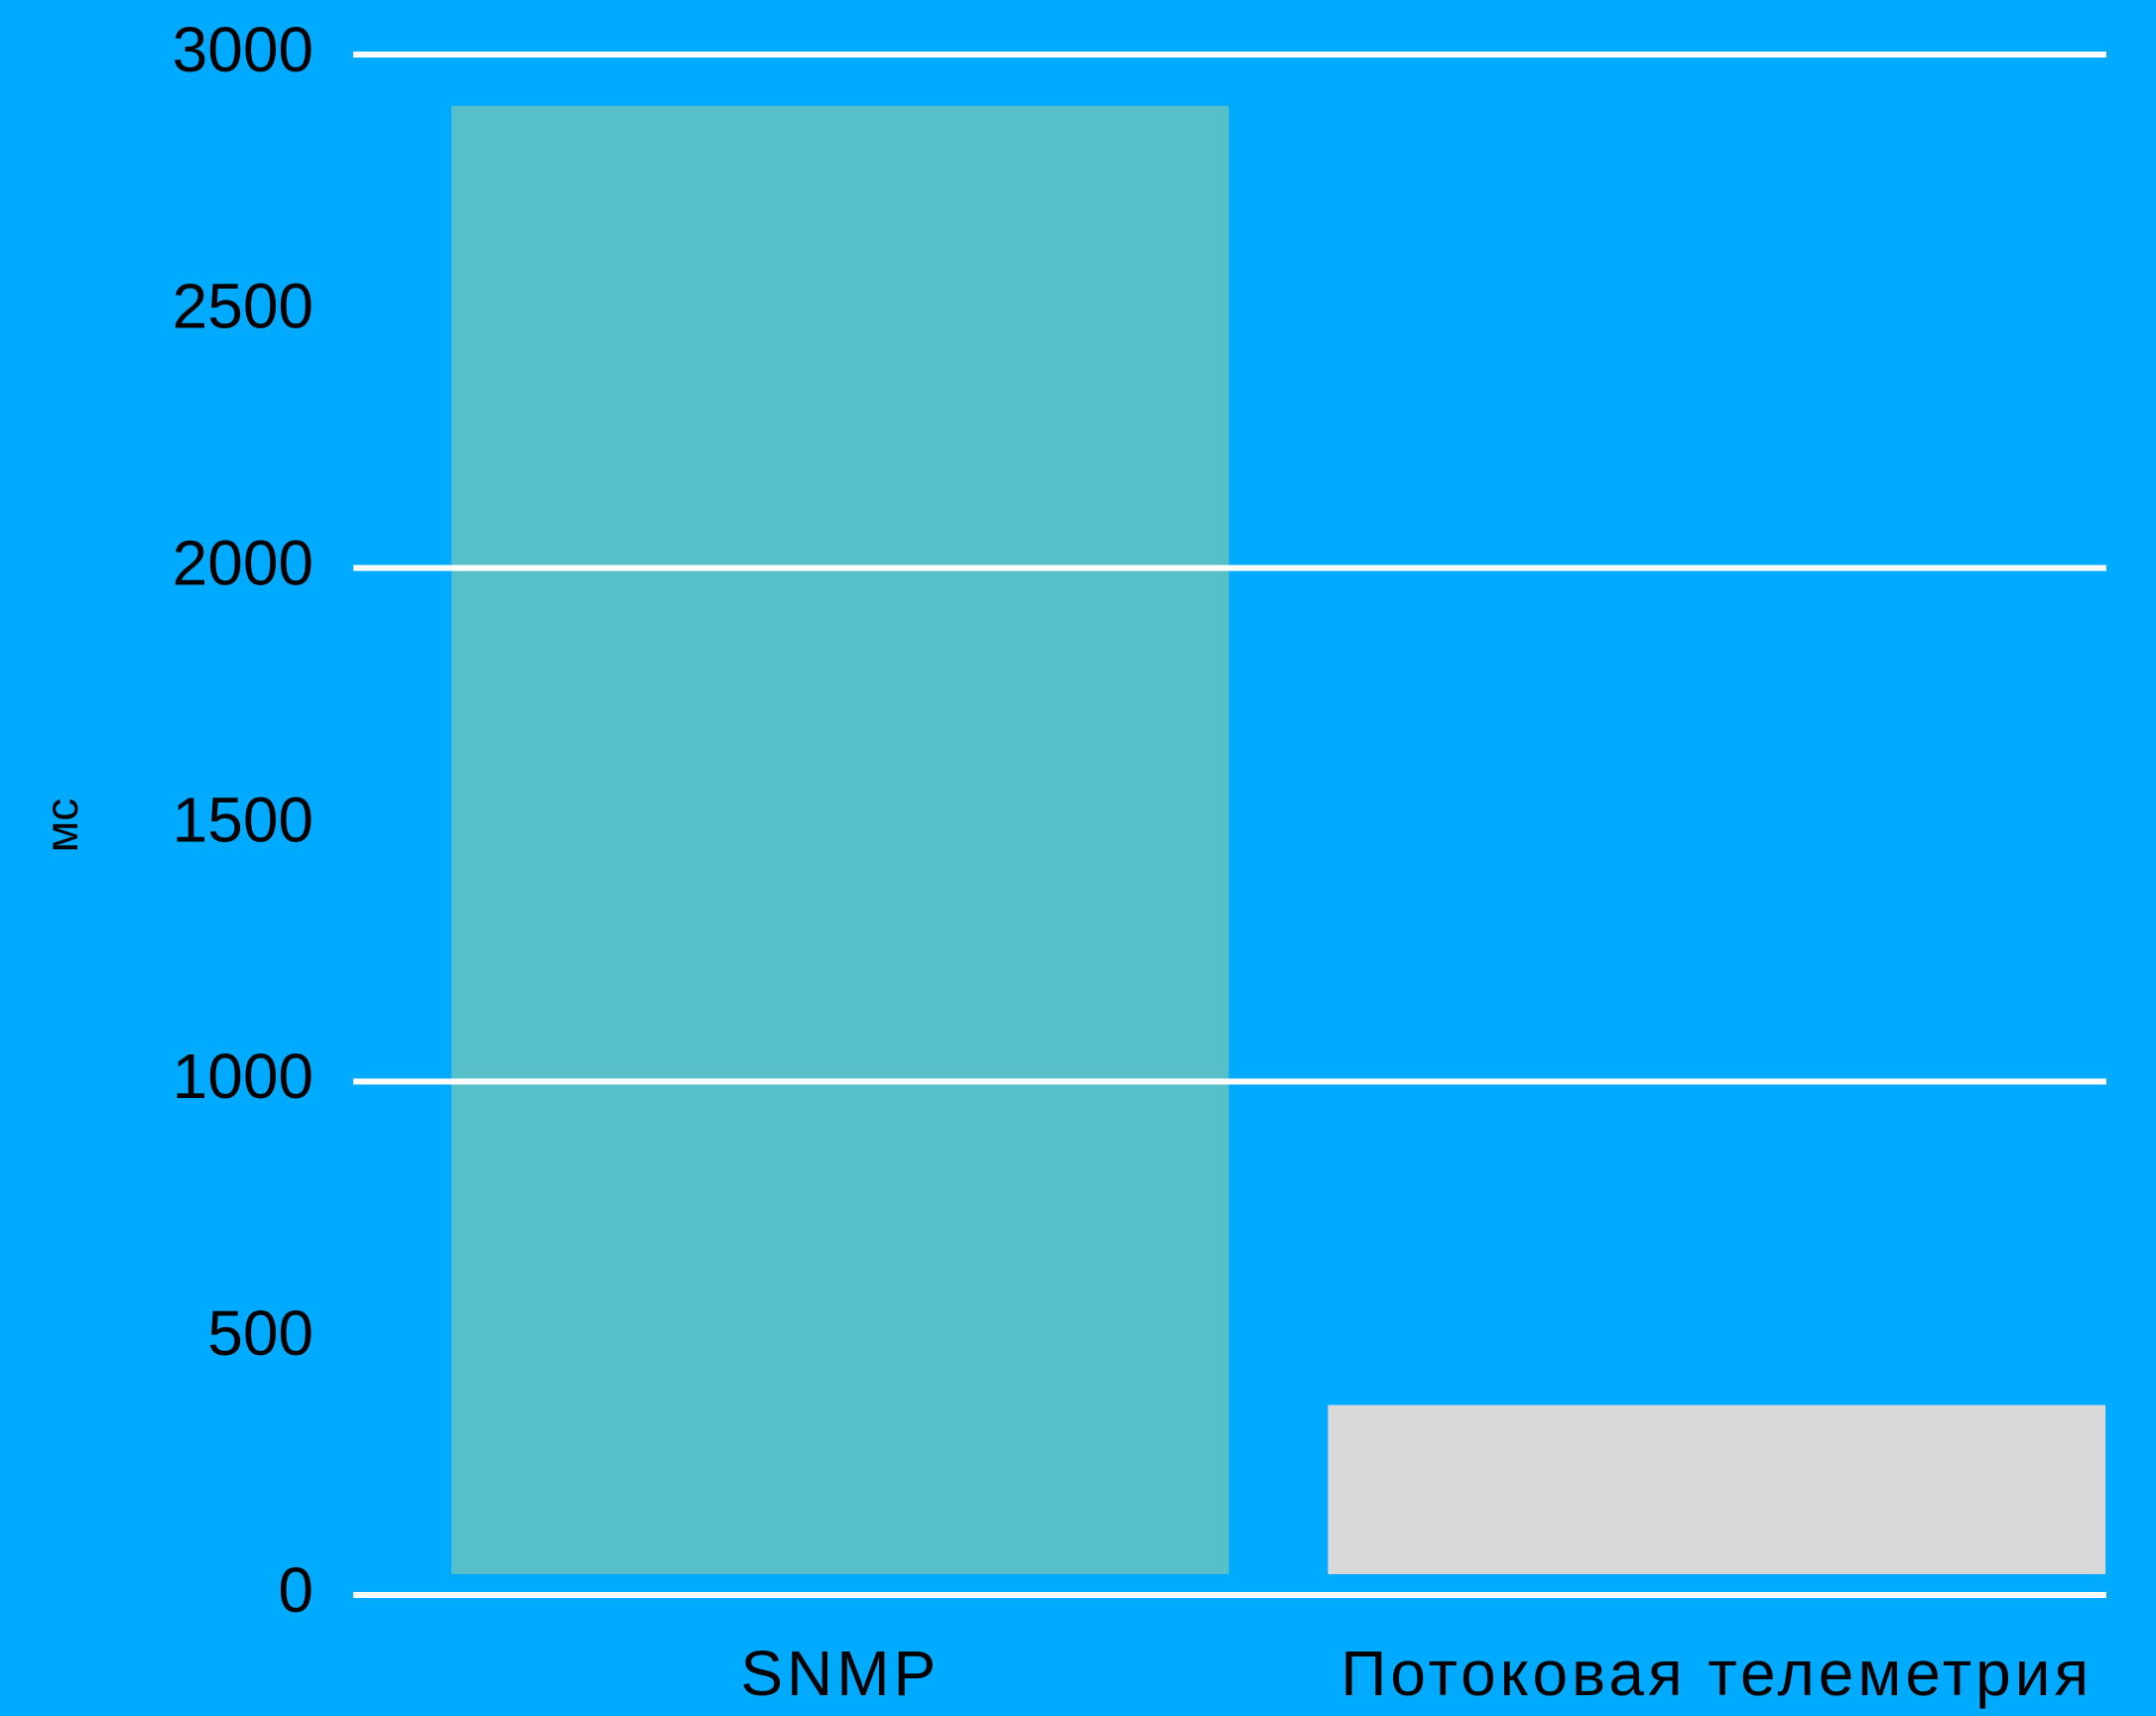  What do you see at coordinates (243, 563) in the screenshot?
I see `y-tick-label: 2000` at bounding box center [243, 563].